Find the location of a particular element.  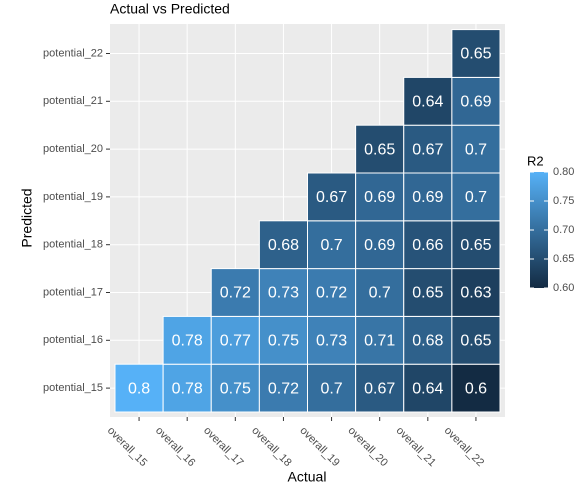

x-tick-label: overall_16 is located at coordinates (175, 447).